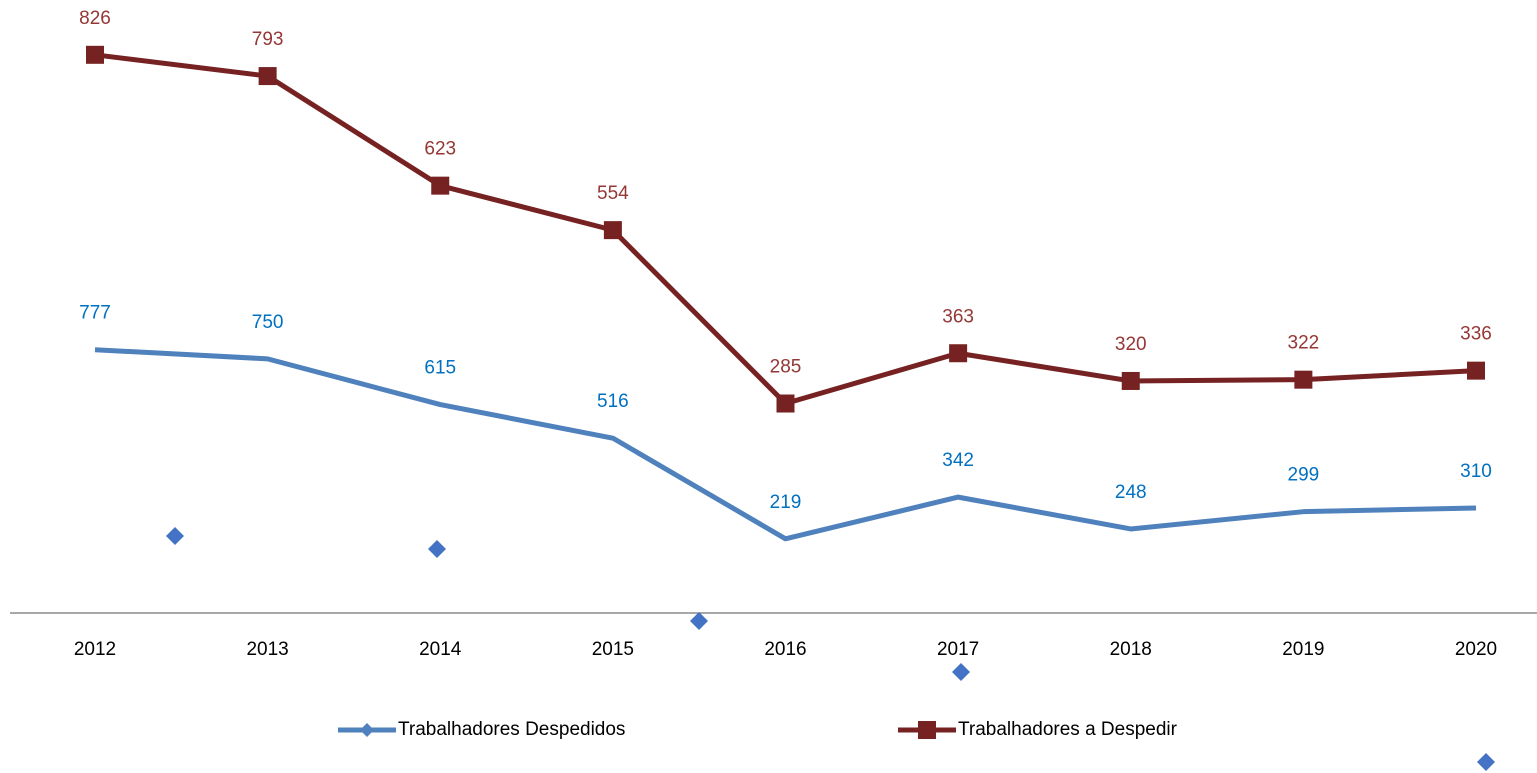 The image size is (1537, 773). I want to click on x-tick-label: 2016, so click(785, 649).